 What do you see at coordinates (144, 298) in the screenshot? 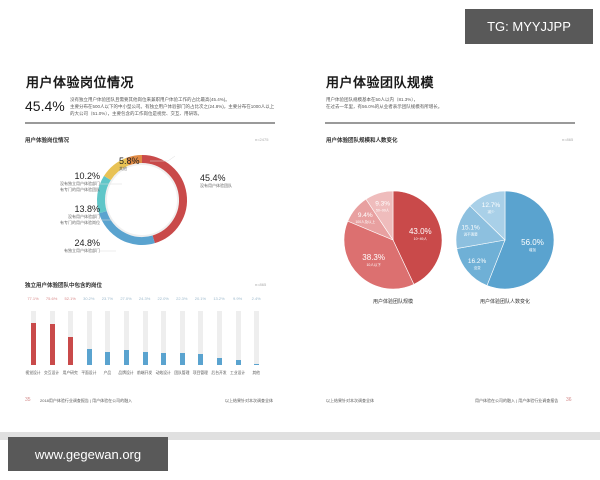
I see `bar-value-label: 24.3%` at bounding box center [144, 298].